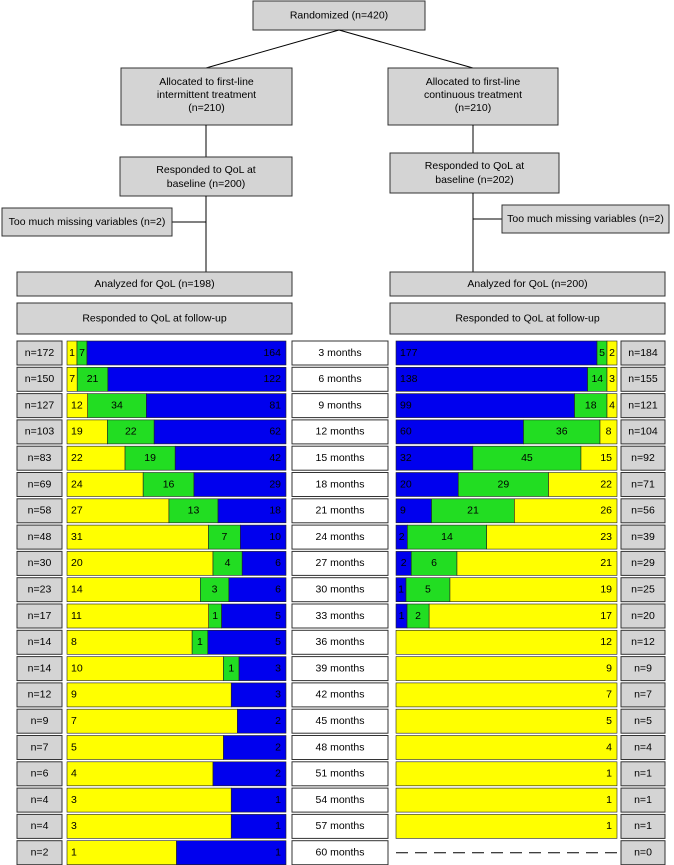 This screenshot has width=674, height=865. Describe the element at coordinates (339, 721) in the screenshot. I see `month-label: 45 months` at that location.